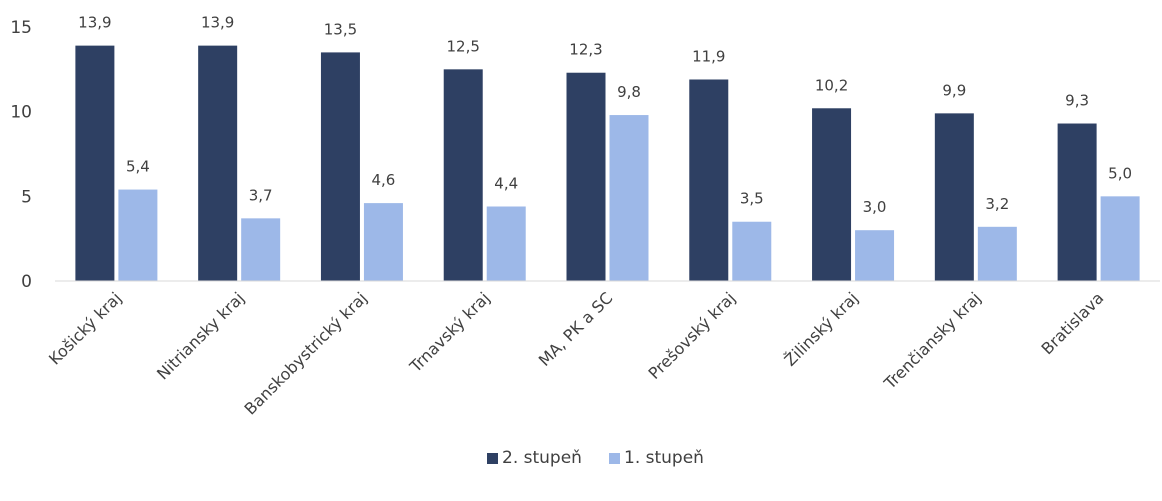 This screenshot has height=501, width=1162. What do you see at coordinates (692, 335) in the screenshot?
I see `x-tick-label: Prešovský kraj` at bounding box center [692, 335].